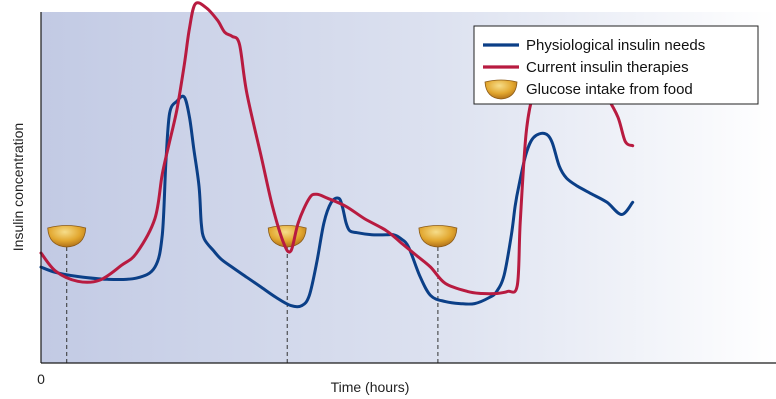 Image resolution: width=776 pixels, height=399 pixels. Describe the element at coordinates (18, 187) in the screenshot. I see `y-axis-label: Insulin concentration` at that location.